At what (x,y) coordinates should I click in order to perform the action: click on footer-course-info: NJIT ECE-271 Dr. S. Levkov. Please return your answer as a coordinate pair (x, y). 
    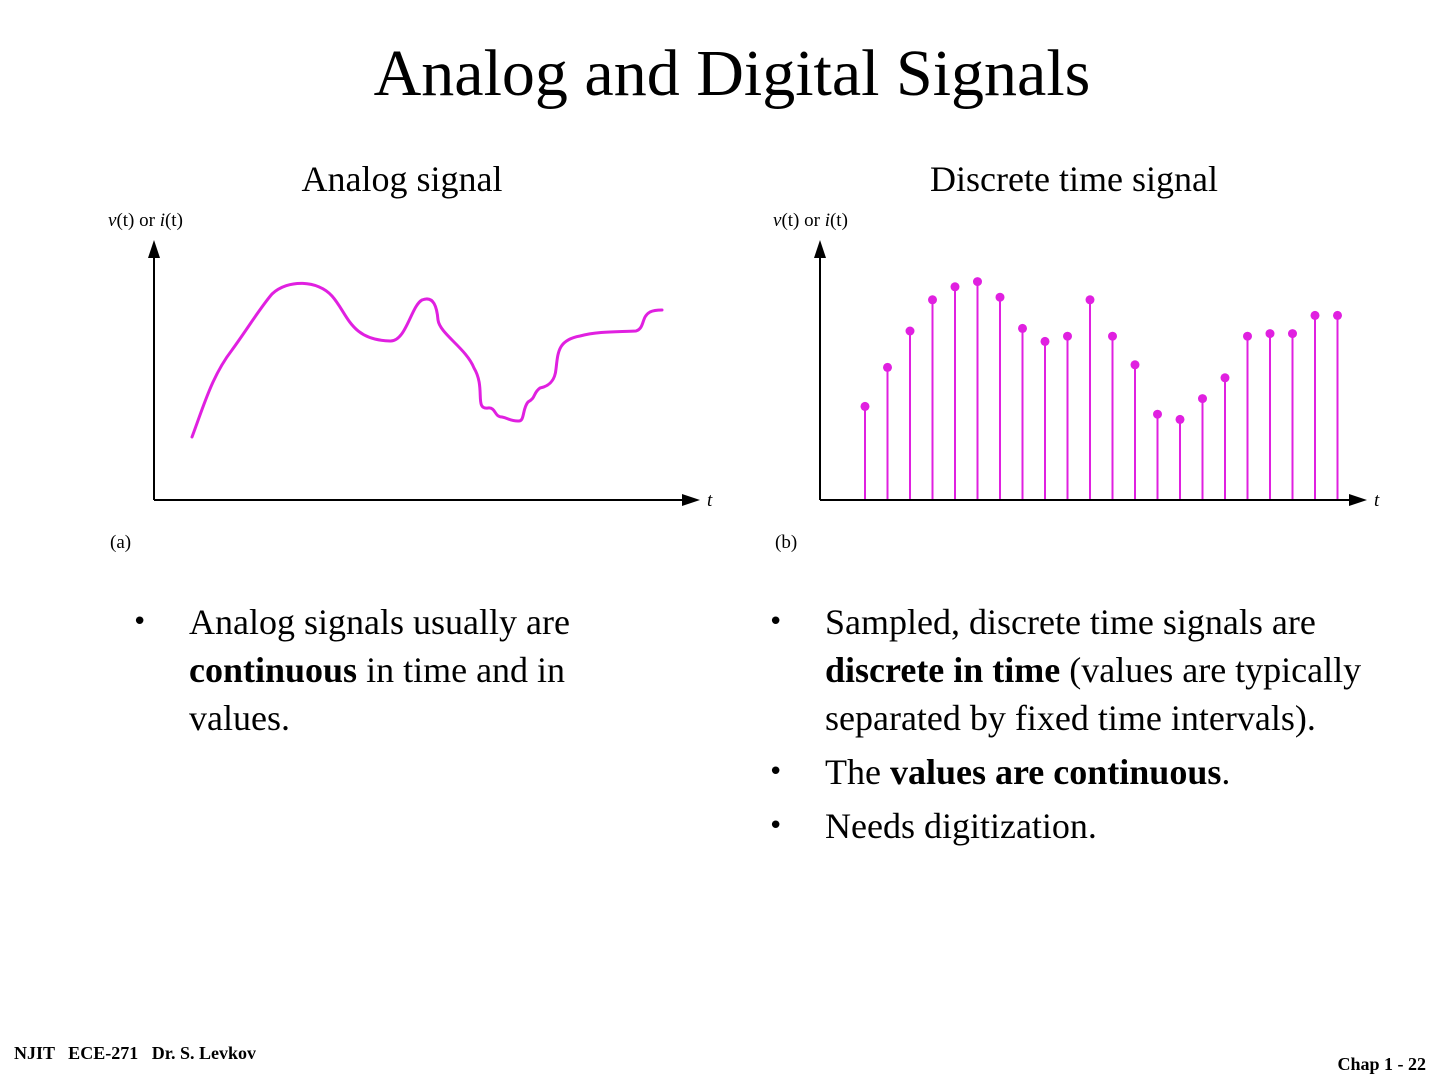
    Looking at the image, I should click on (135, 1053).